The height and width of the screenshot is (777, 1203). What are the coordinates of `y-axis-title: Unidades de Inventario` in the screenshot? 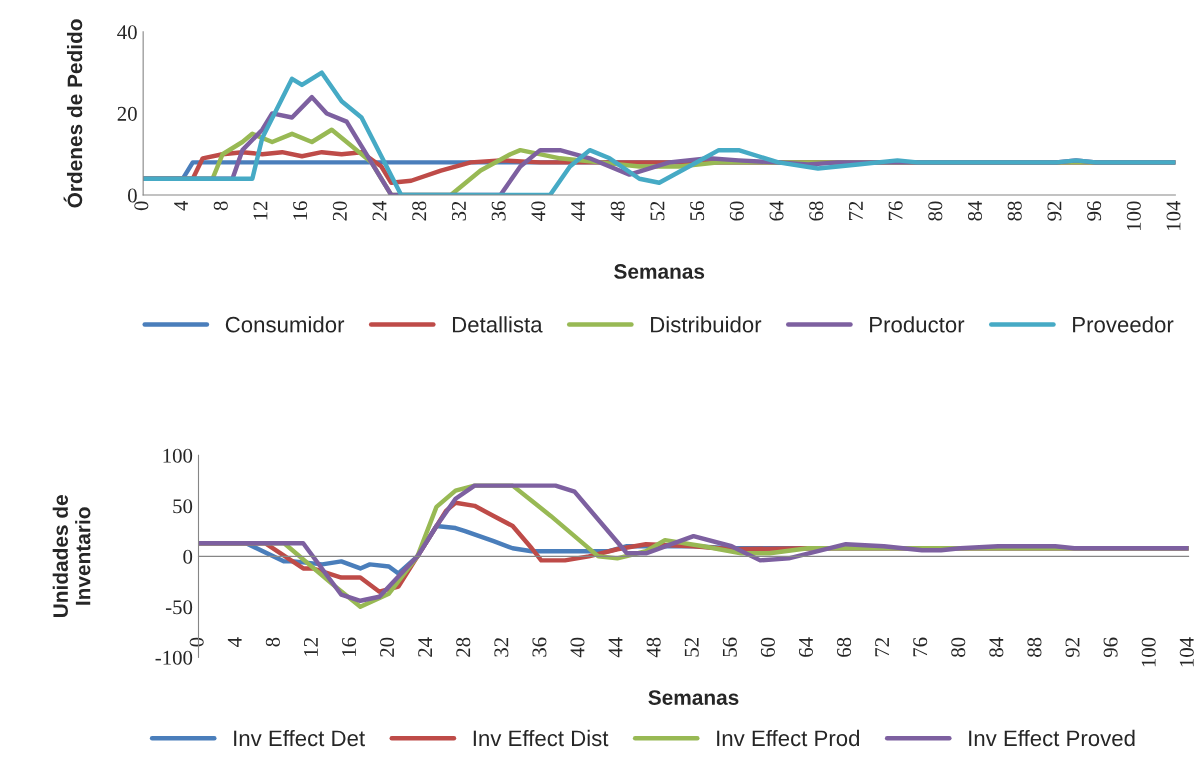 It's located at (71, 556).